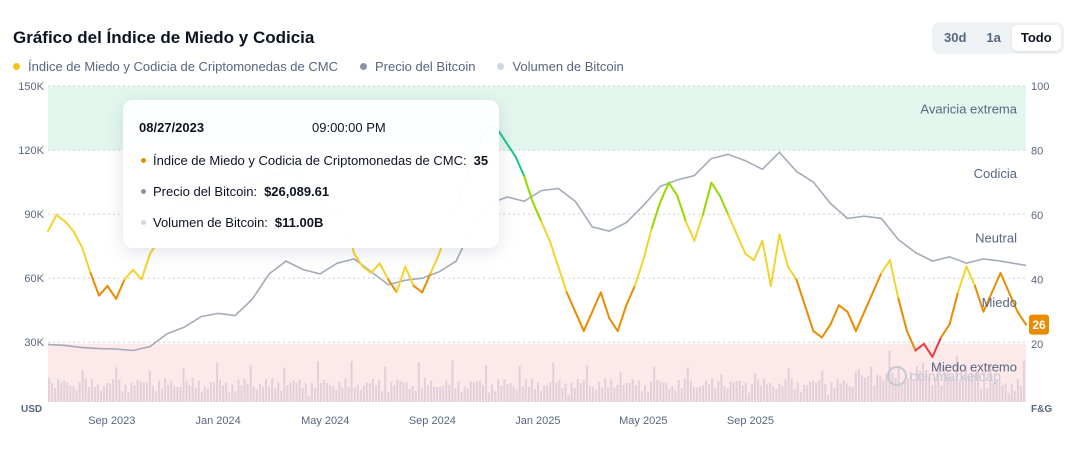  Describe the element at coordinates (1036, 38) in the screenshot. I see `range-all-button: Todo` at that location.